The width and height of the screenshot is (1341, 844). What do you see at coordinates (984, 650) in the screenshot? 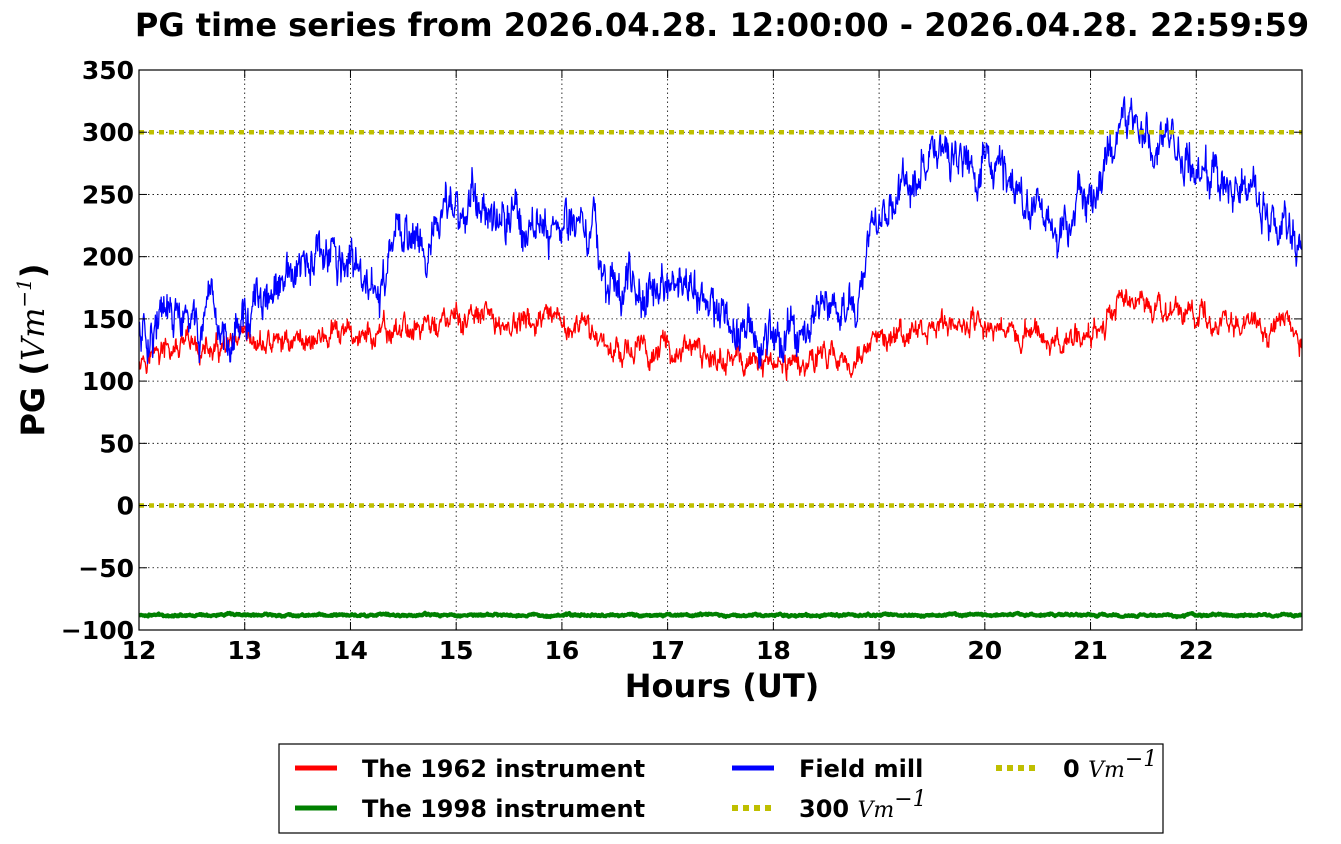
I see `x-tick-label: 20` at bounding box center [984, 650].